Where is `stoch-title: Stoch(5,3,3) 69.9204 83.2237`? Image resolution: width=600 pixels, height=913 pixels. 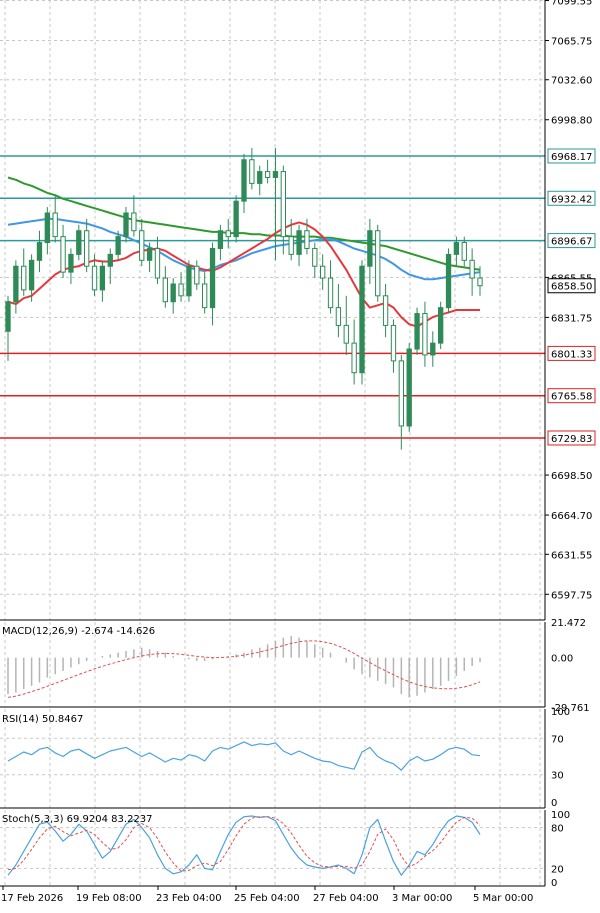 stoch-title: Stoch(5,3,3) 69.9204 83.2237 is located at coordinates (77, 819).